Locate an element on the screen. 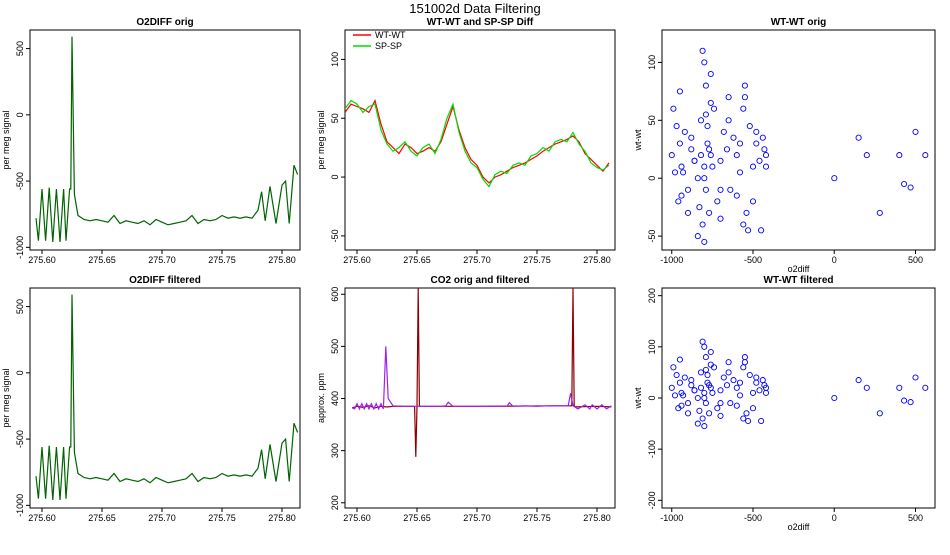  x-axis-label: o2diff is located at coordinates (799, 269).